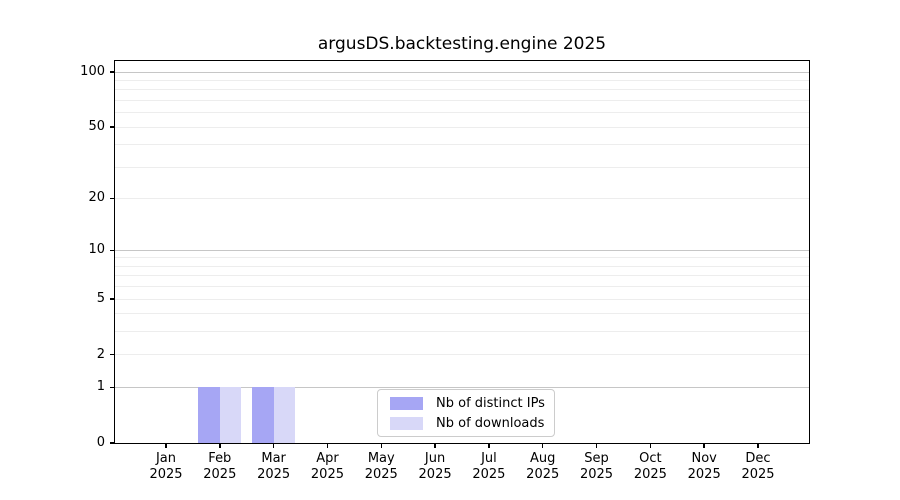  Describe the element at coordinates (230, 415) in the screenshot. I see `bar-downloads-feb` at that location.